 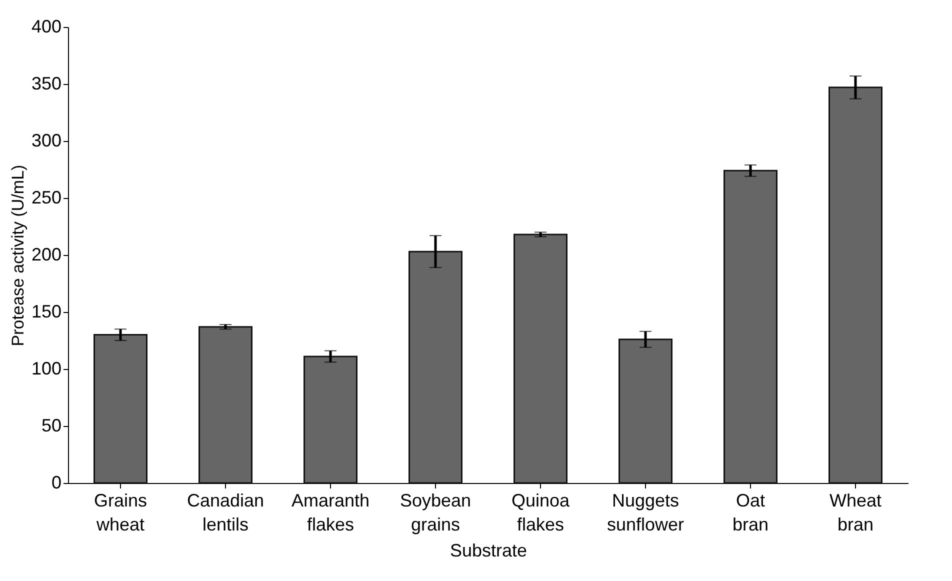 I want to click on x-axis-title: Substrate, so click(x=489, y=550).